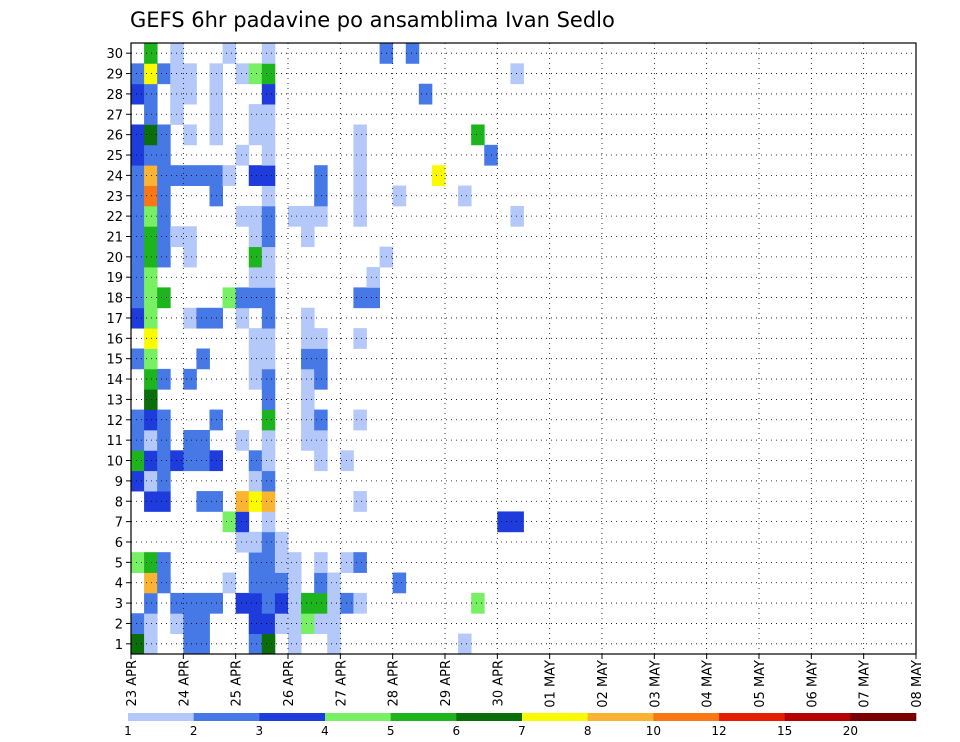 The image size is (960, 742). Describe the element at coordinates (119, 482) in the screenshot. I see `y-tick-label: 9` at that location.